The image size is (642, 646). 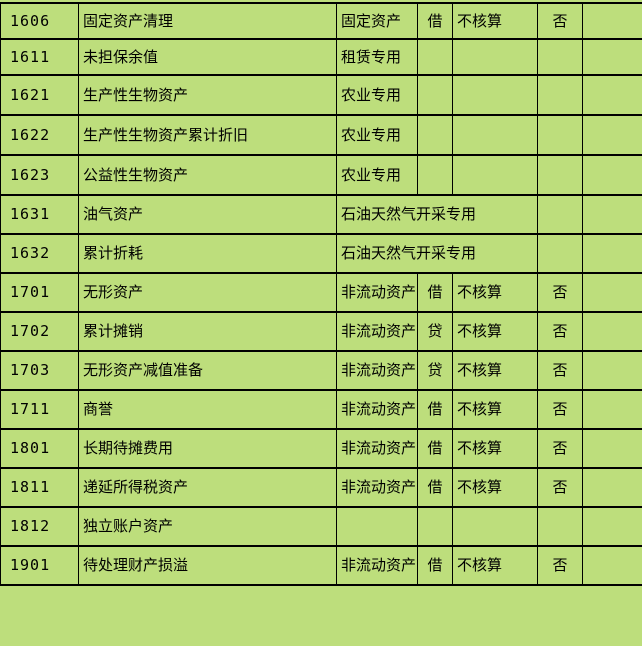 What do you see at coordinates (207, 371) in the screenshot?
I see `cell-account-name: 无形资产减值准备` at bounding box center [207, 371].